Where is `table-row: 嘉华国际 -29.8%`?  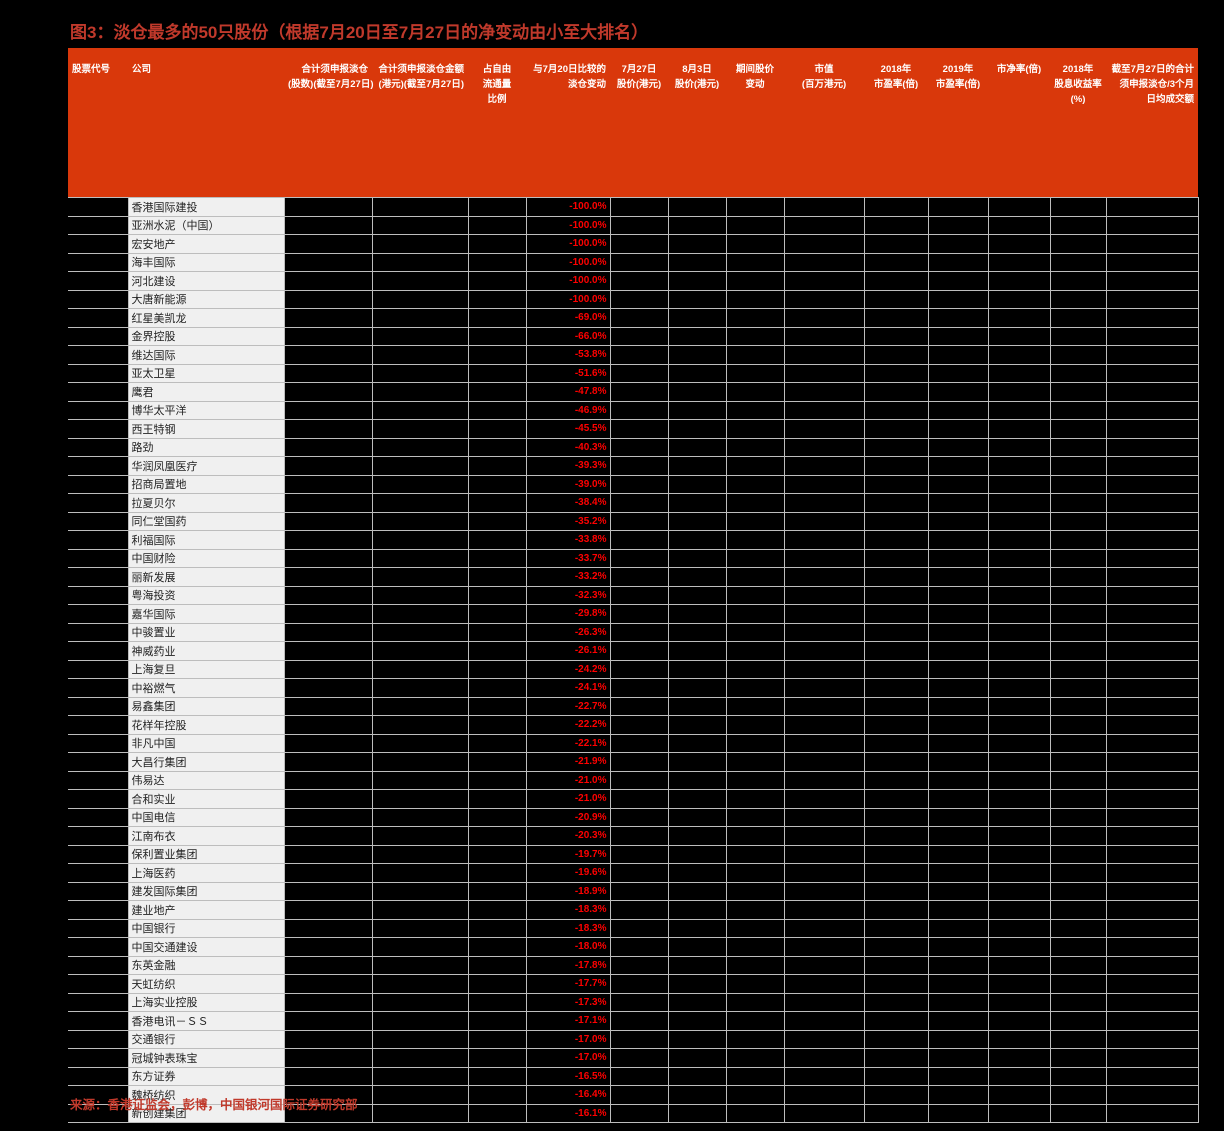 table-row: 嘉华国际 -29.8% is located at coordinates (633, 614).